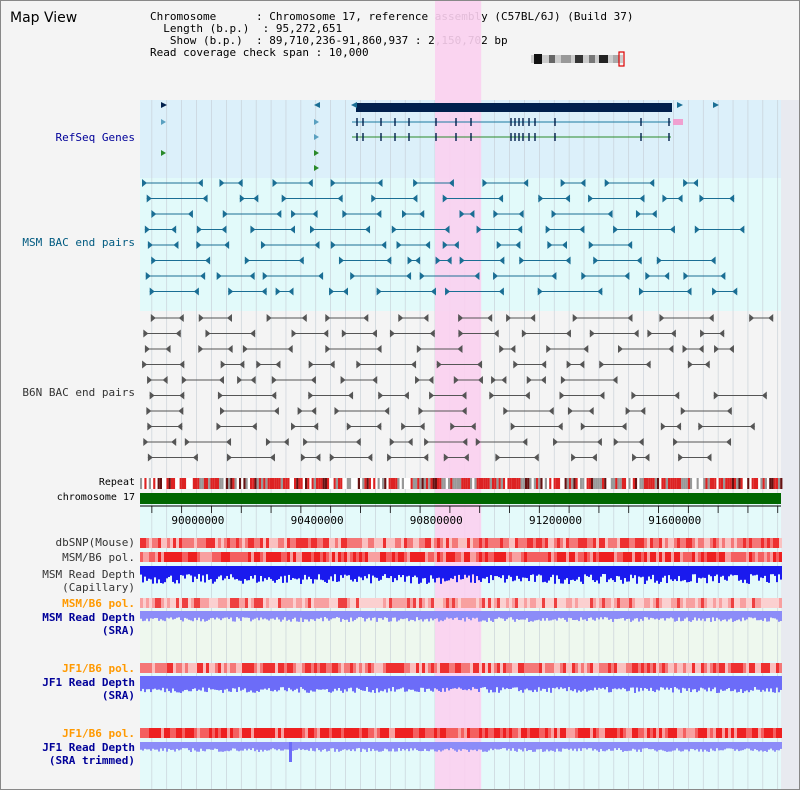 This screenshot has width=800, height=790. Describe the element at coordinates (98, 733) in the screenshot. I see `jf1-b6-pol-trim-label: JF1/B6 pol.` at that location.